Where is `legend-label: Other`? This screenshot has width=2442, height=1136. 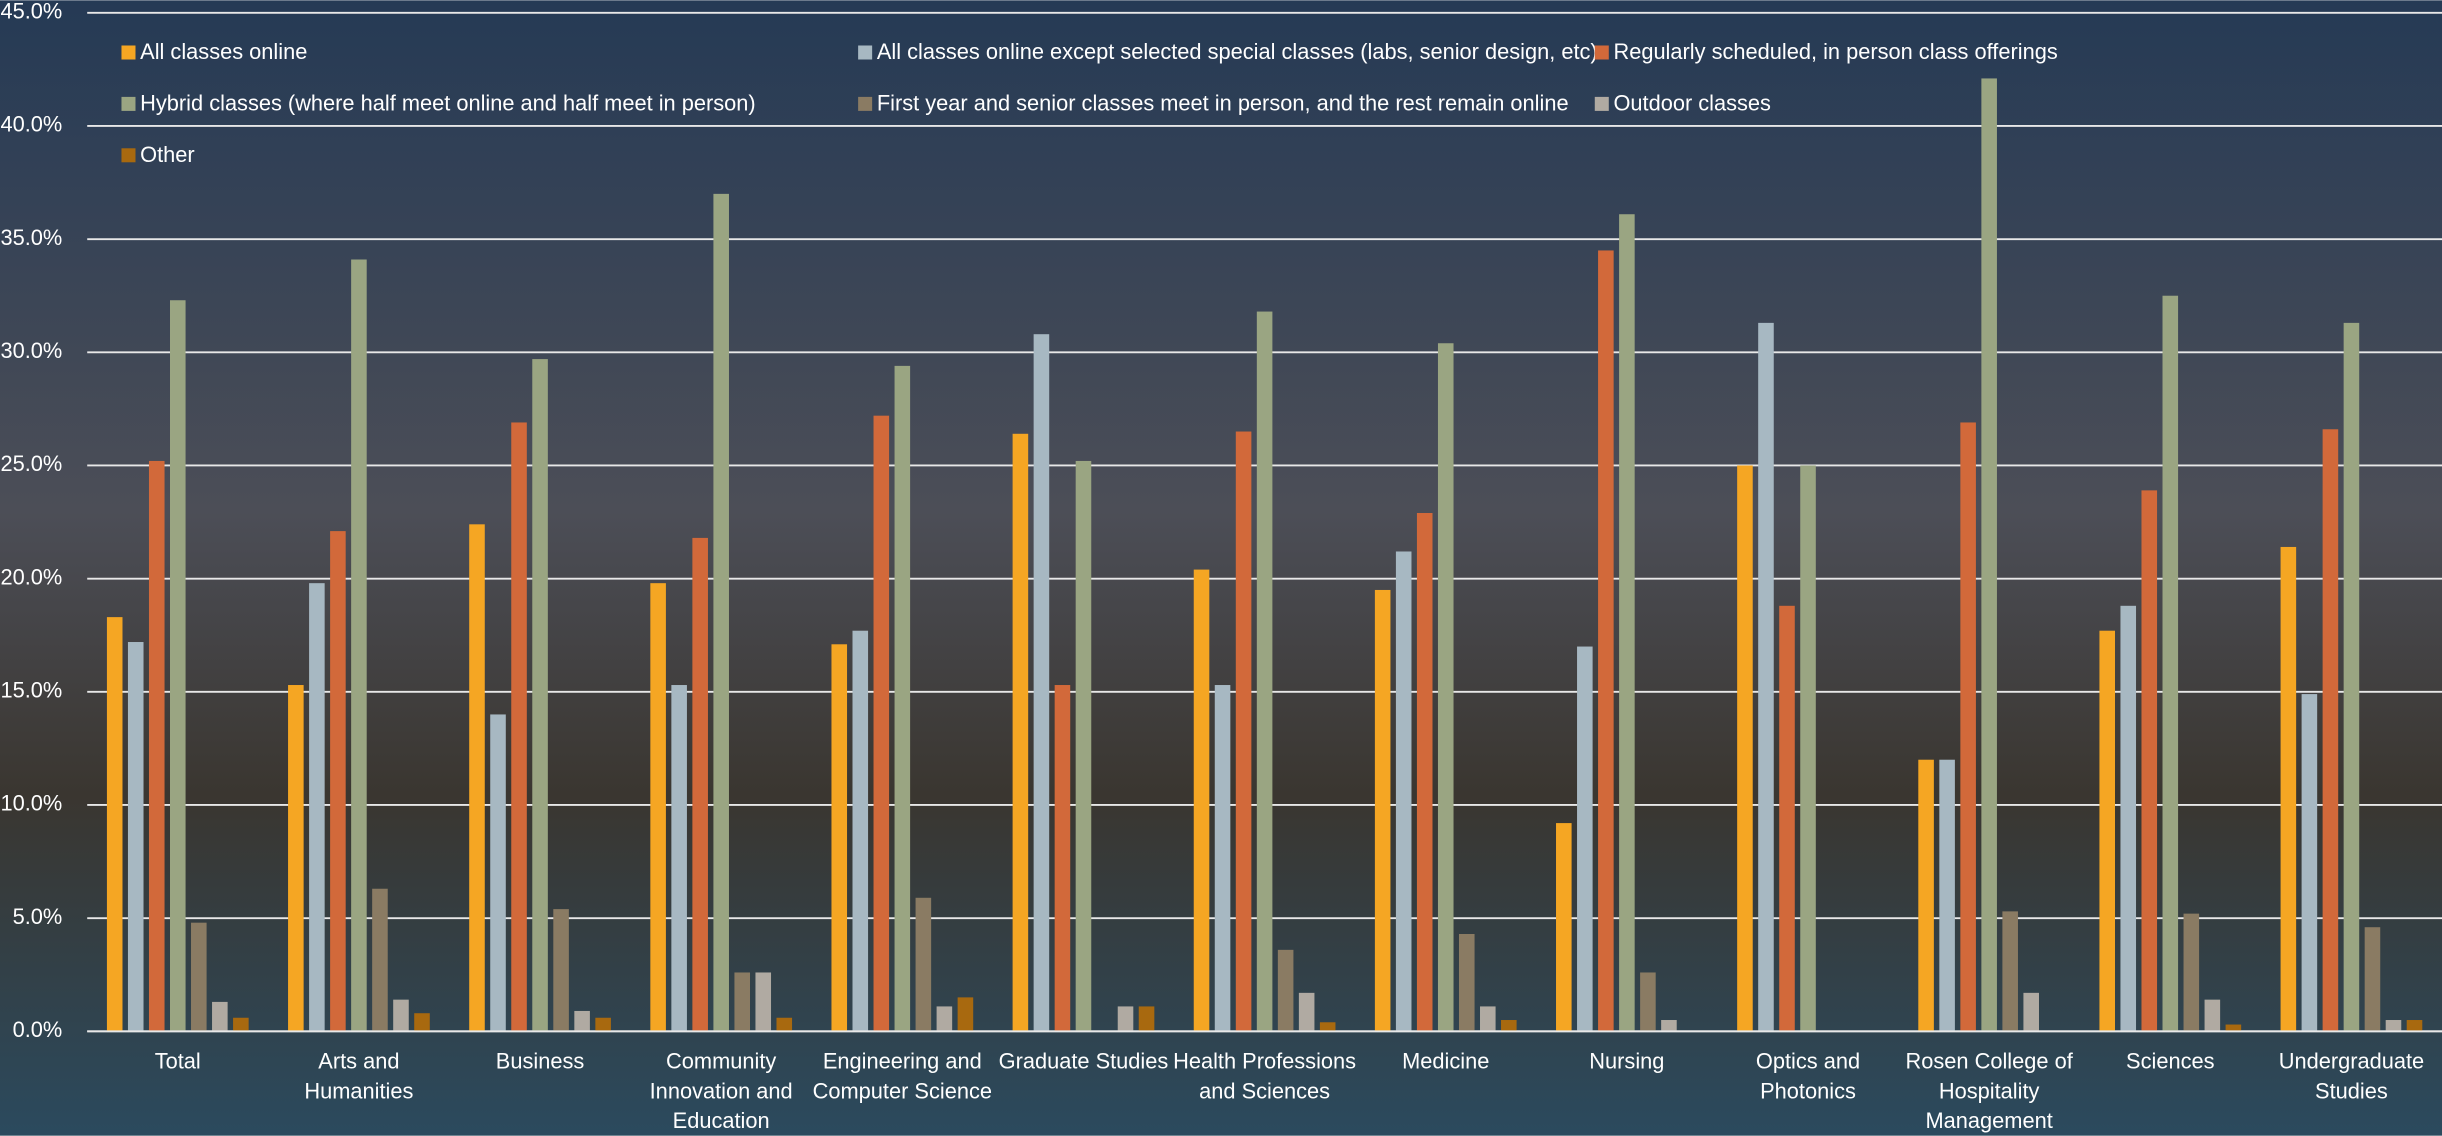 legend-label: Other is located at coordinates (167, 154).